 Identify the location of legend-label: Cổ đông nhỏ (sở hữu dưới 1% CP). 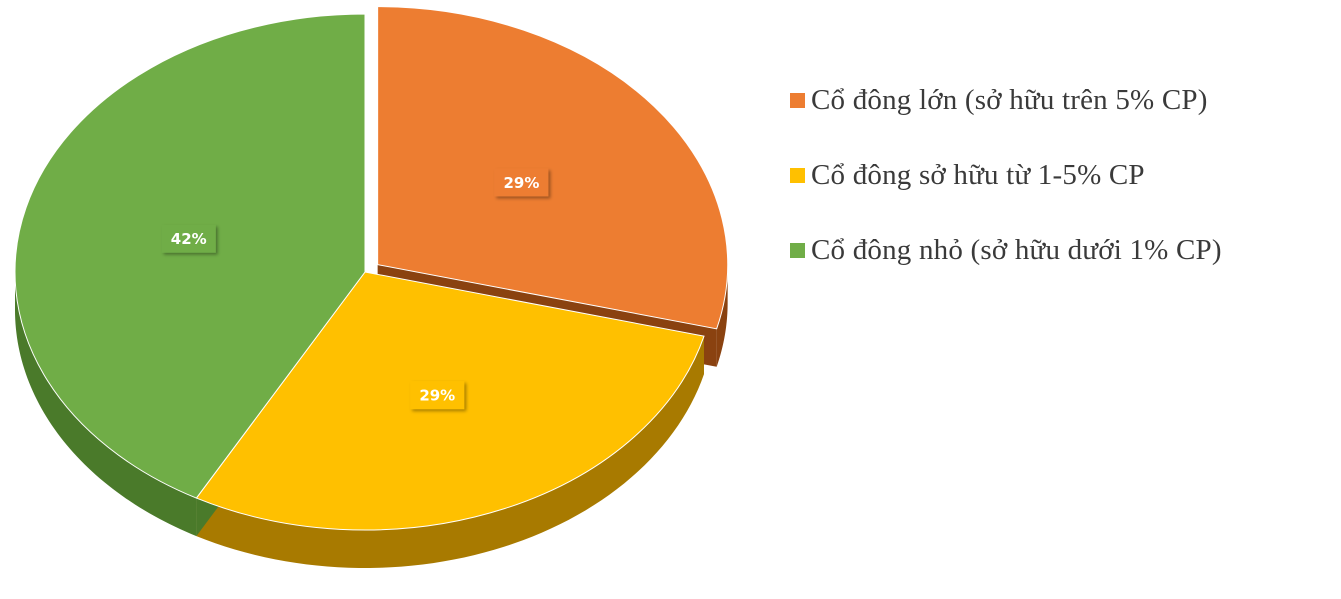
(1016, 249).